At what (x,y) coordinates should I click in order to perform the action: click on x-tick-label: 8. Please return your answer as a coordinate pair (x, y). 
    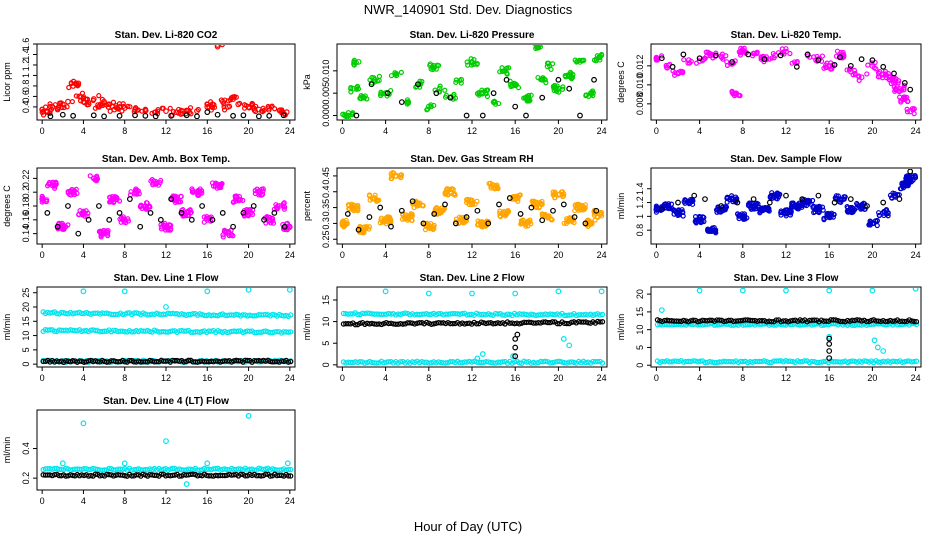
    Looking at the image, I should click on (428, 378).